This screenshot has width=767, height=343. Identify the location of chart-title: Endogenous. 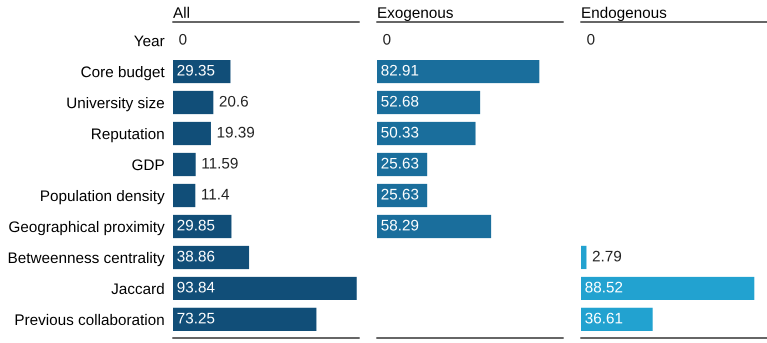
(624, 14).